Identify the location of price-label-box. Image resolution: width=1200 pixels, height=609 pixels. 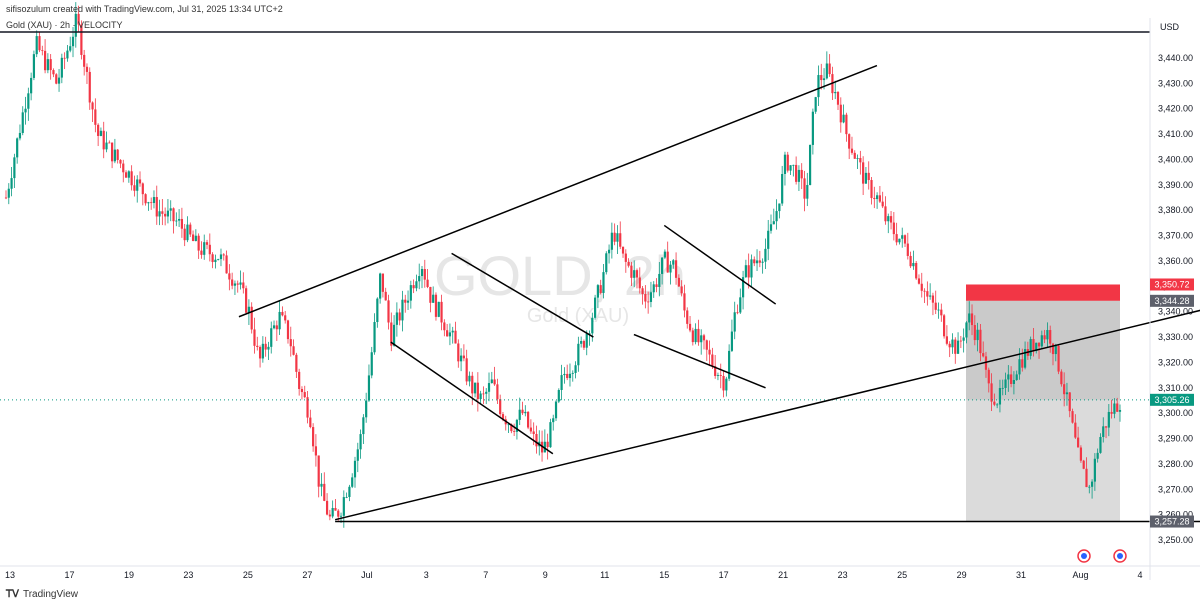
(1172, 521).